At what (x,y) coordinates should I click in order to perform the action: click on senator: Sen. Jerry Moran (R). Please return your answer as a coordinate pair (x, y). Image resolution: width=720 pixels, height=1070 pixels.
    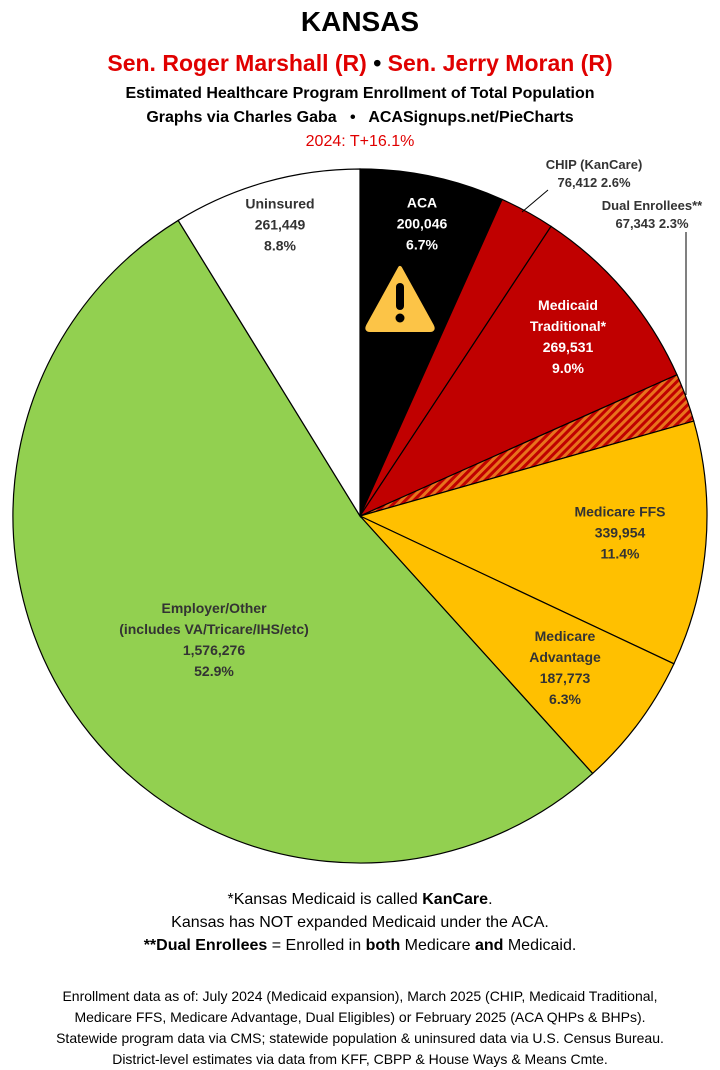
    Looking at the image, I should click on (500, 63).